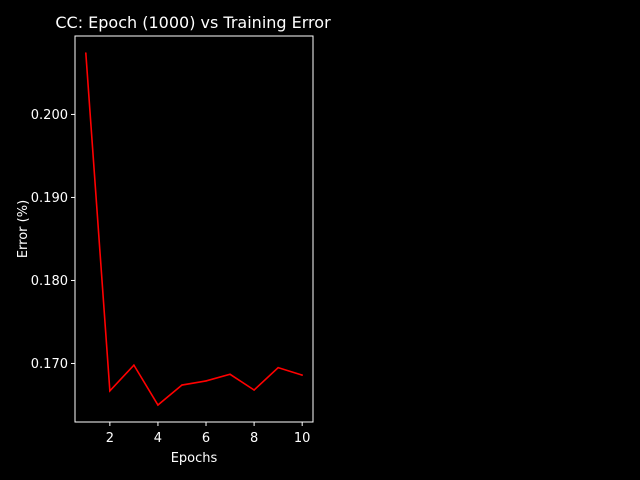 The width and height of the screenshot is (640, 480). What do you see at coordinates (49, 198) in the screenshot?
I see `y-tick-label: 0.190` at bounding box center [49, 198].